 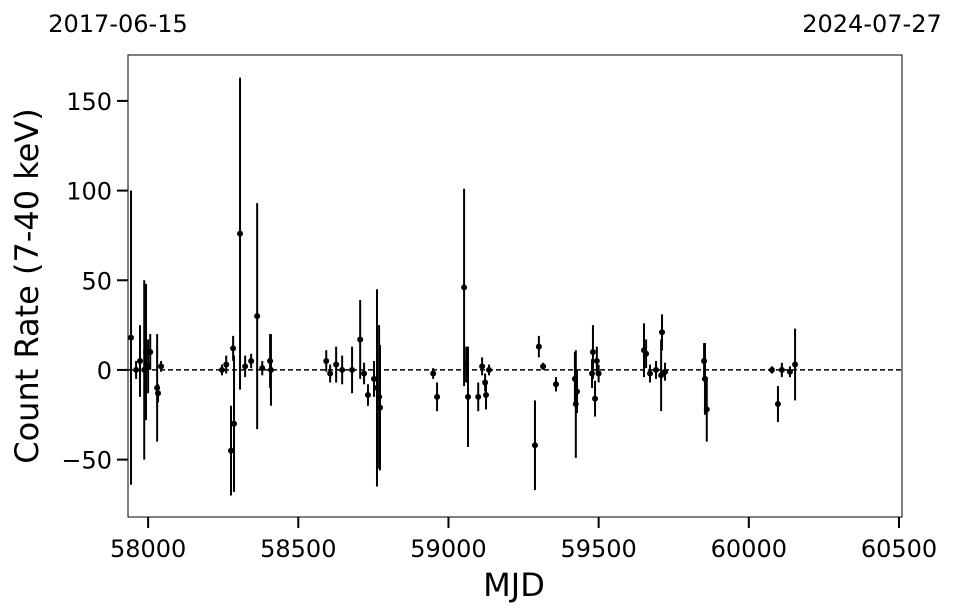 I want to click on start-date: 2017-06-15, so click(x=117, y=24).